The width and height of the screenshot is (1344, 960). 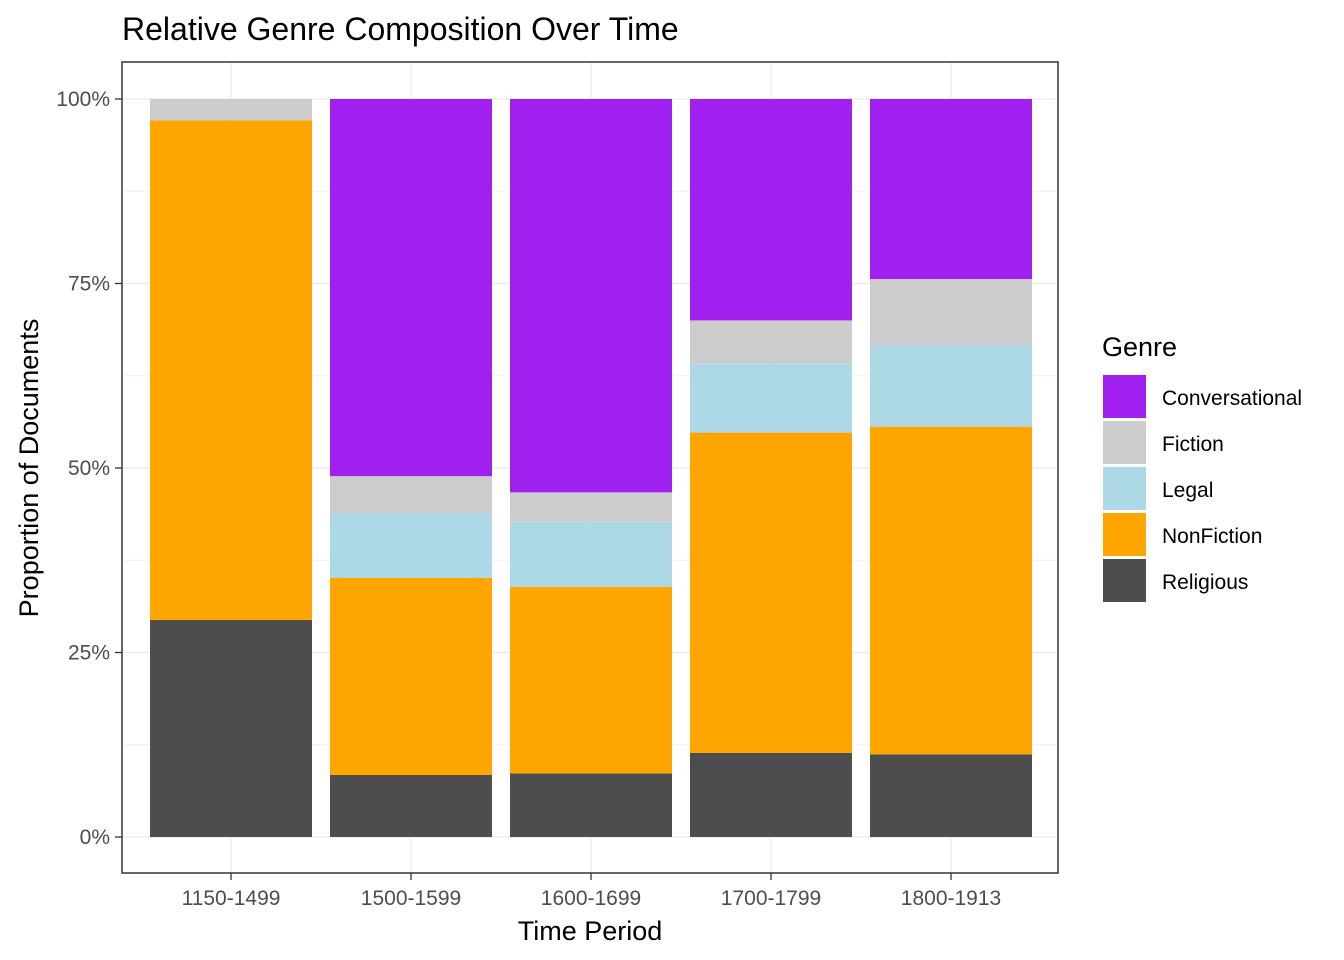 What do you see at coordinates (400, 29) in the screenshot?
I see `chart-title: Relative Genre Composition Over Time` at bounding box center [400, 29].